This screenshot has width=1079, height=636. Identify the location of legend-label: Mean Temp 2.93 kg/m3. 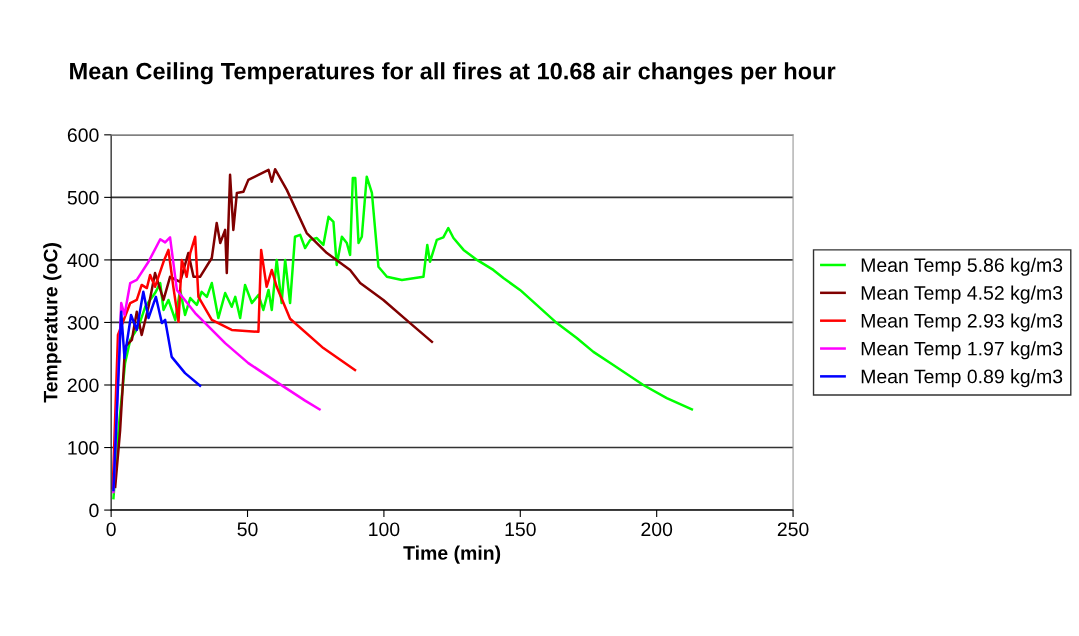
(962, 322).